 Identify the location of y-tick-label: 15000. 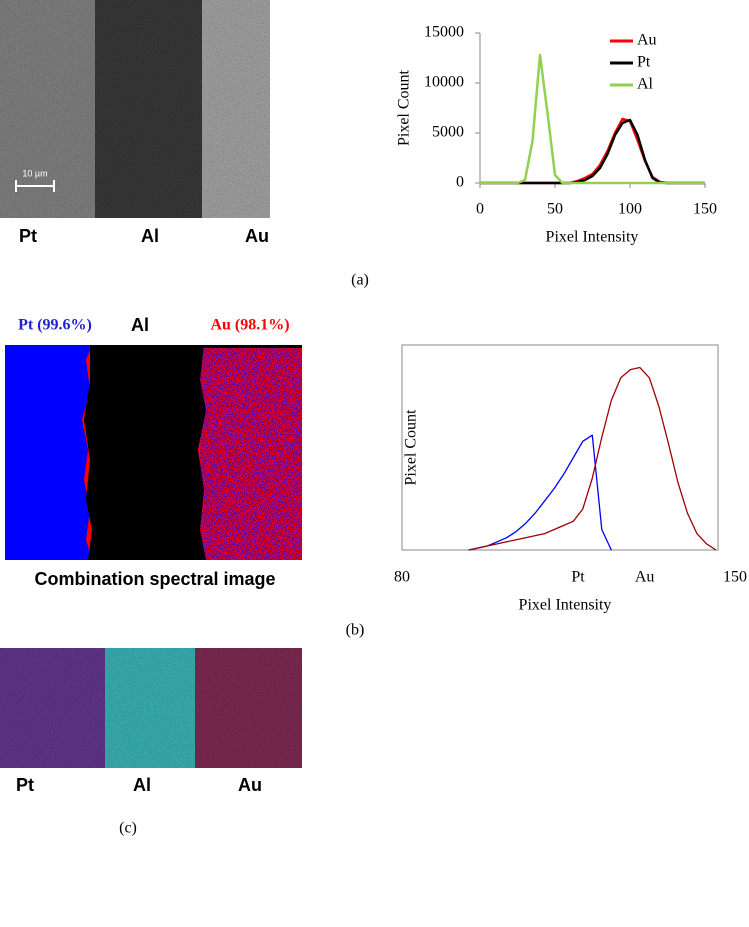
(444, 32).